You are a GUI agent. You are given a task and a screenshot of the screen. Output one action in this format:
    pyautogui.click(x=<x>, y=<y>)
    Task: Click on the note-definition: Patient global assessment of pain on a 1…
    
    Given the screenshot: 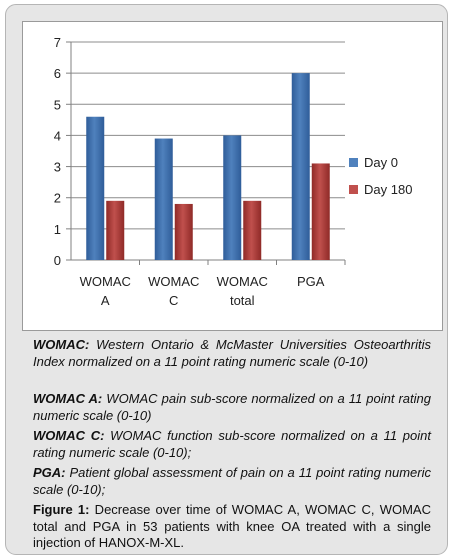 What is the action you would take?
    pyautogui.click(x=232, y=481)
    